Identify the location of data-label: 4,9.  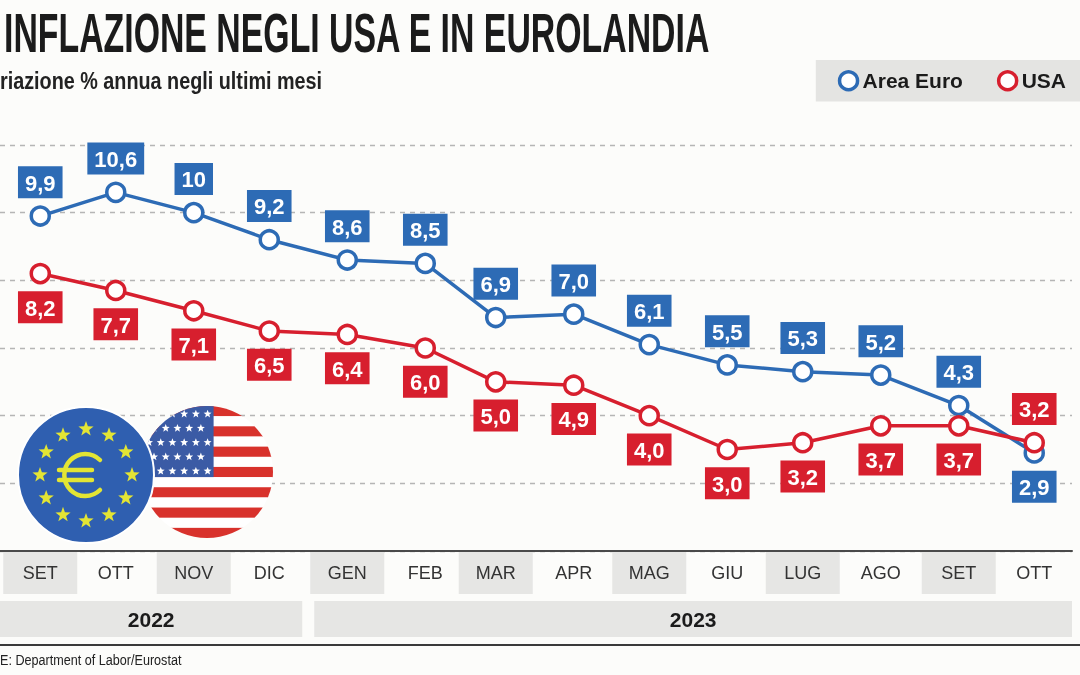
(574, 420).